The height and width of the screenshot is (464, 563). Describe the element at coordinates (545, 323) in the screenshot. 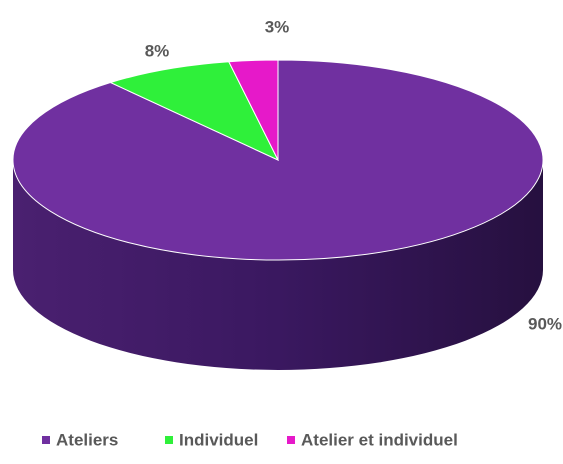

I see `data-label: 90%` at that location.